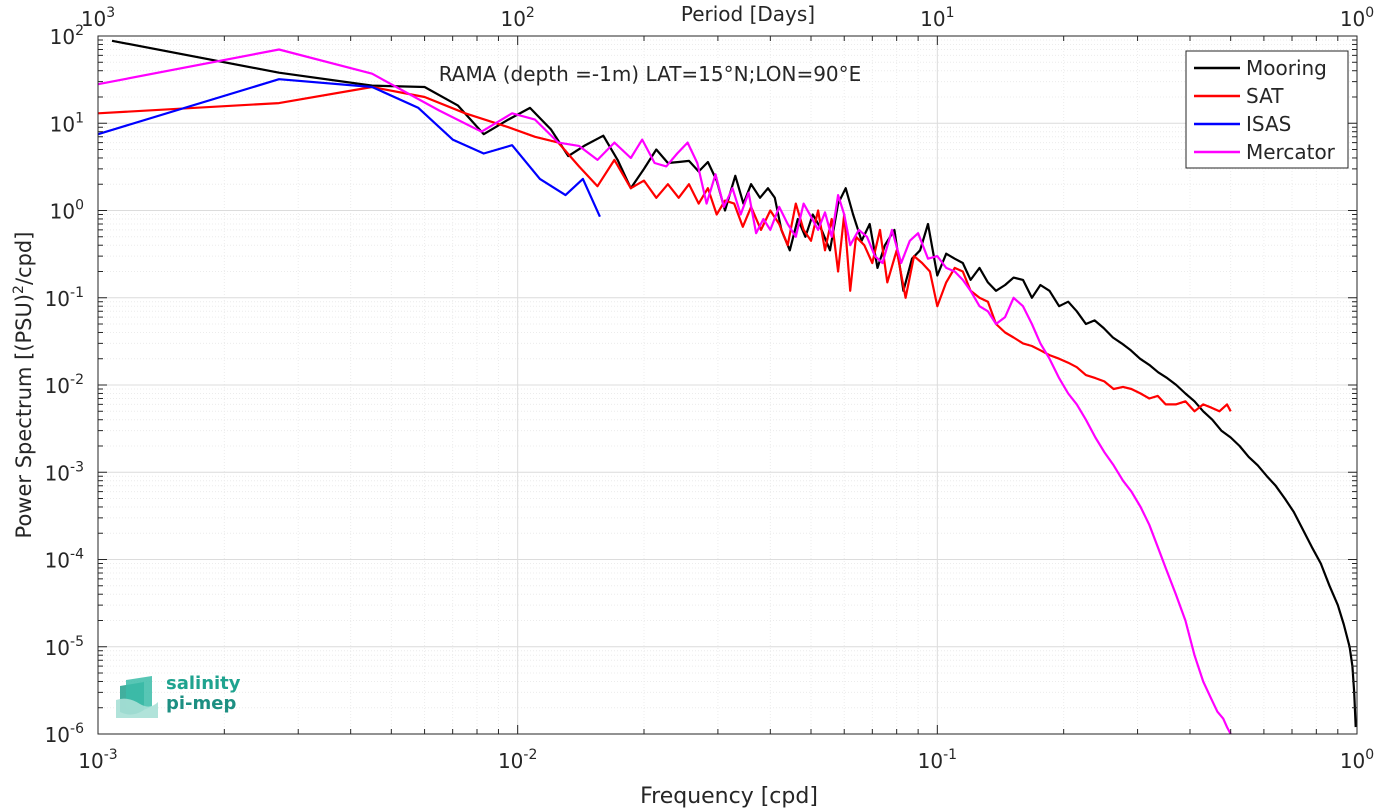 The height and width of the screenshot is (809, 1383). Describe the element at coordinates (203, 683) in the screenshot. I see `logo-line1: salinity` at that location.